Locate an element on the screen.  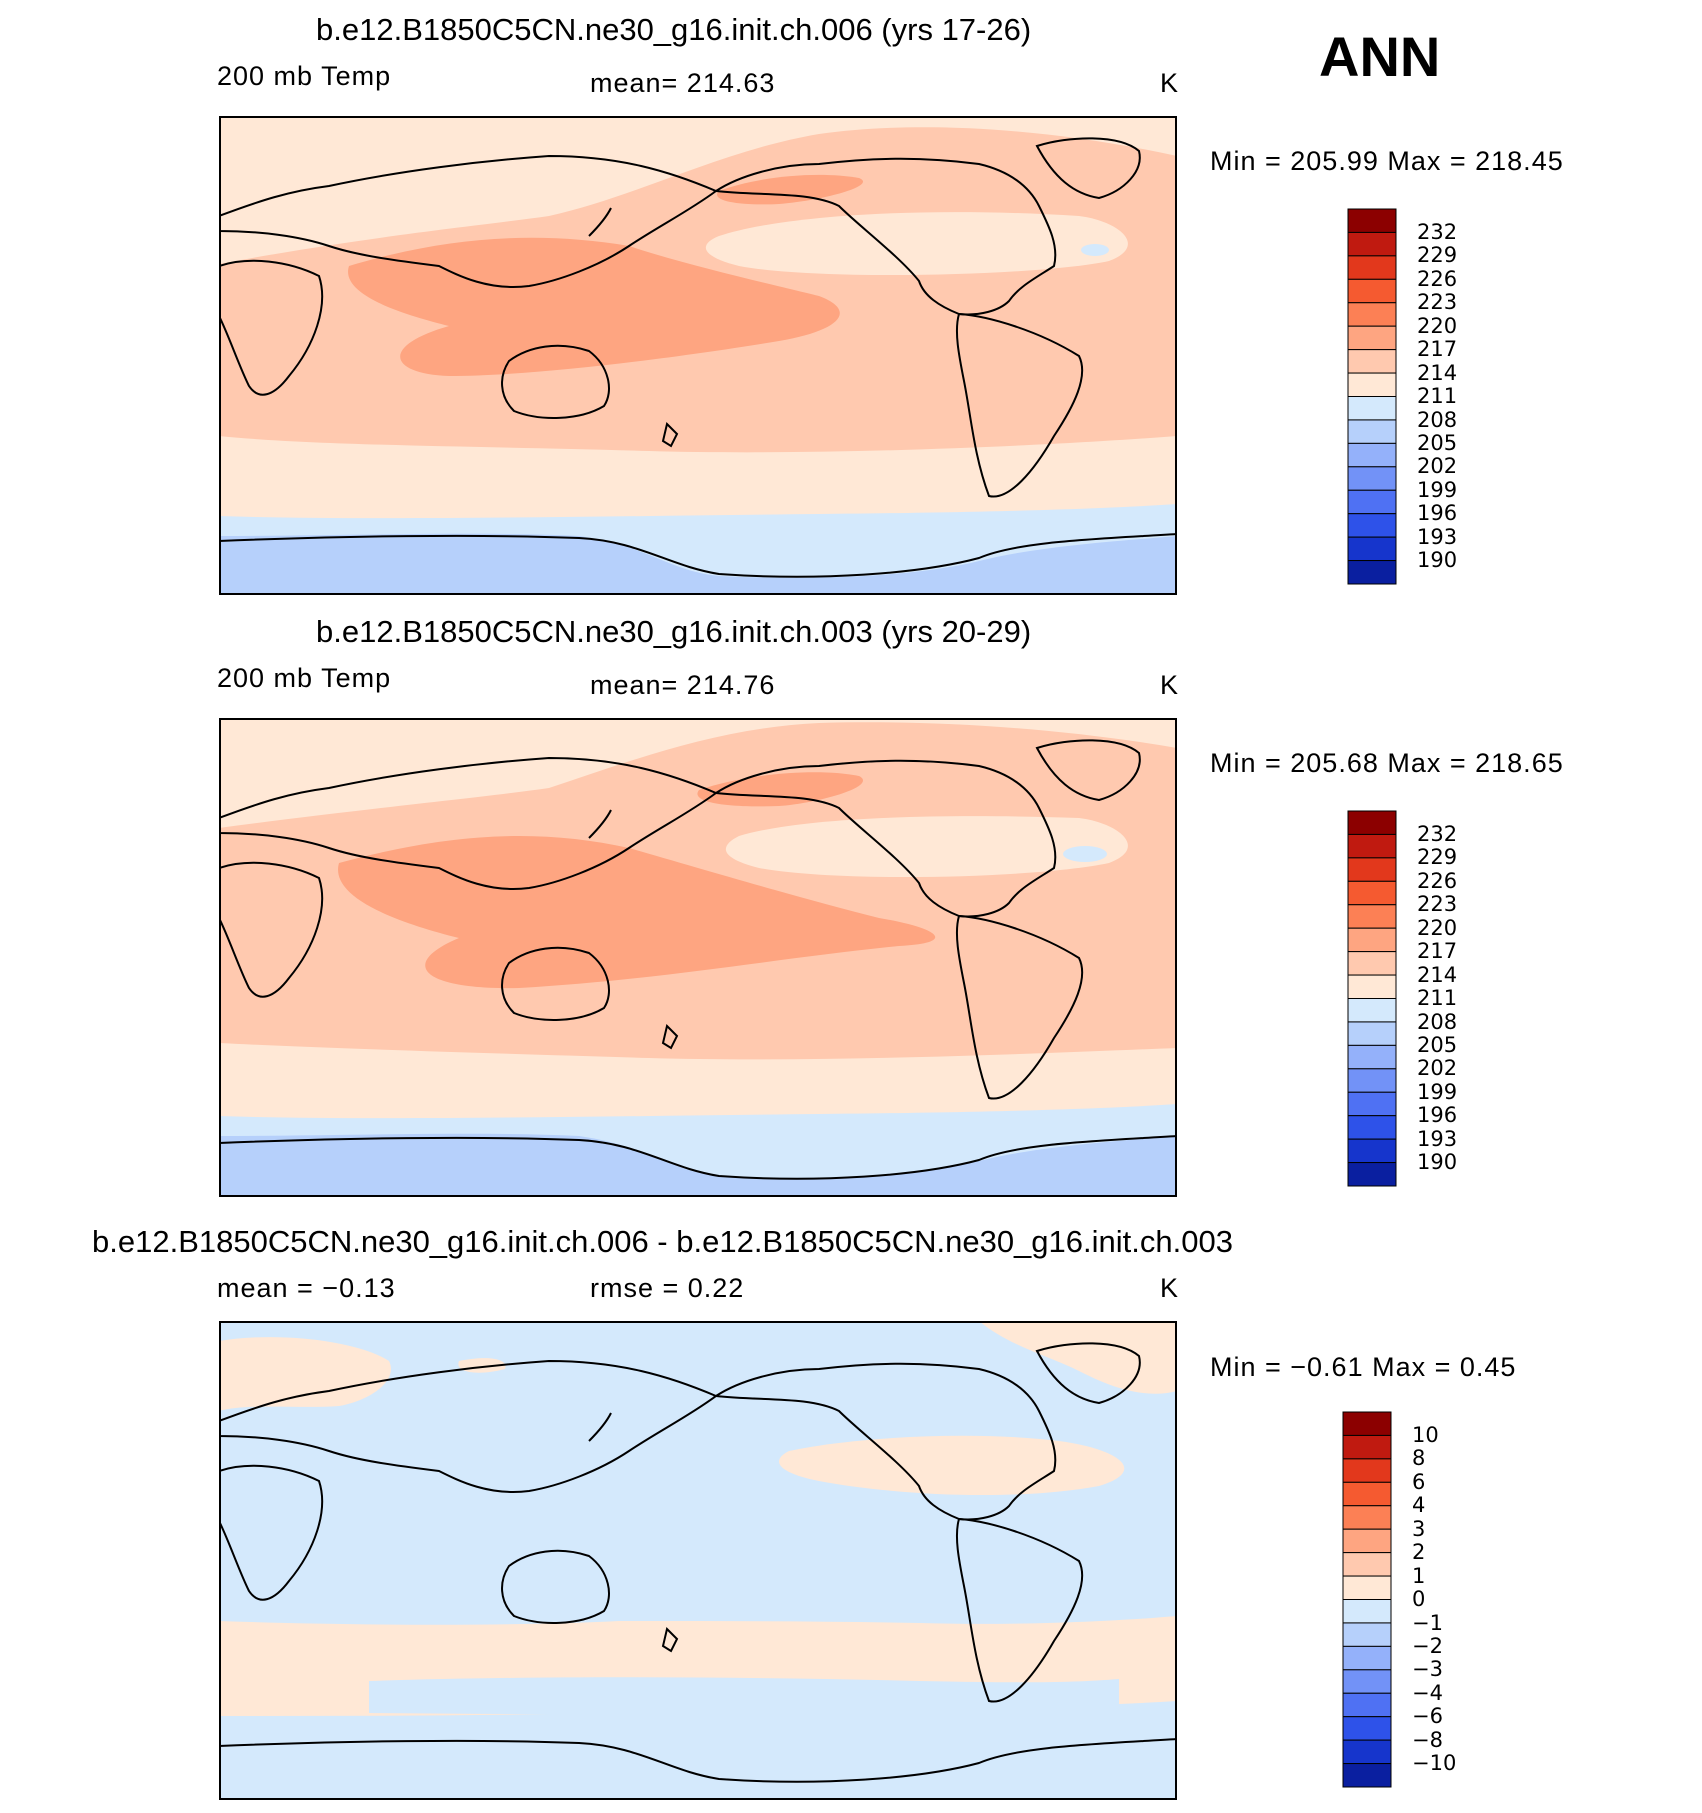
colorbar-tick-label: 3 is located at coordinates (1419, 1528).